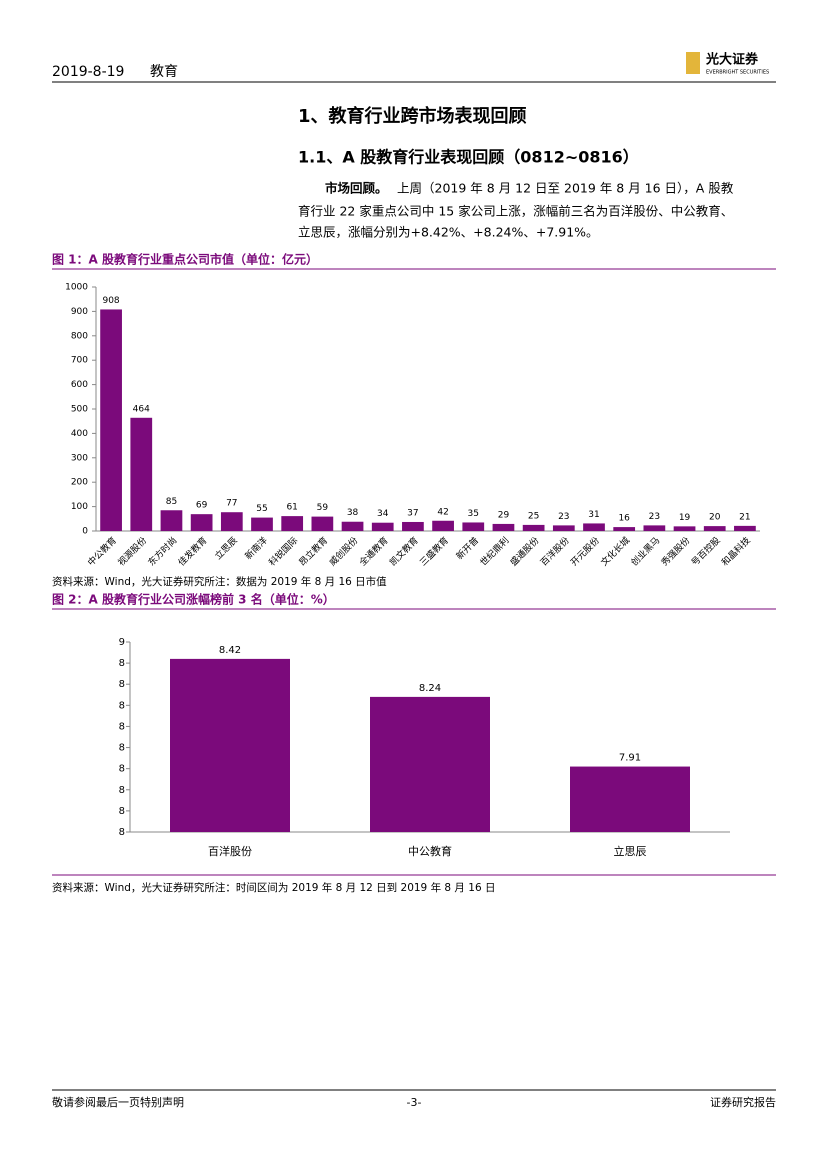 This screenshot has height=1169, width=827. What do you see at coordinates (122, 642) in the screenshot?
I see `y-tick-label: 9` at bounding box center [122, 642].